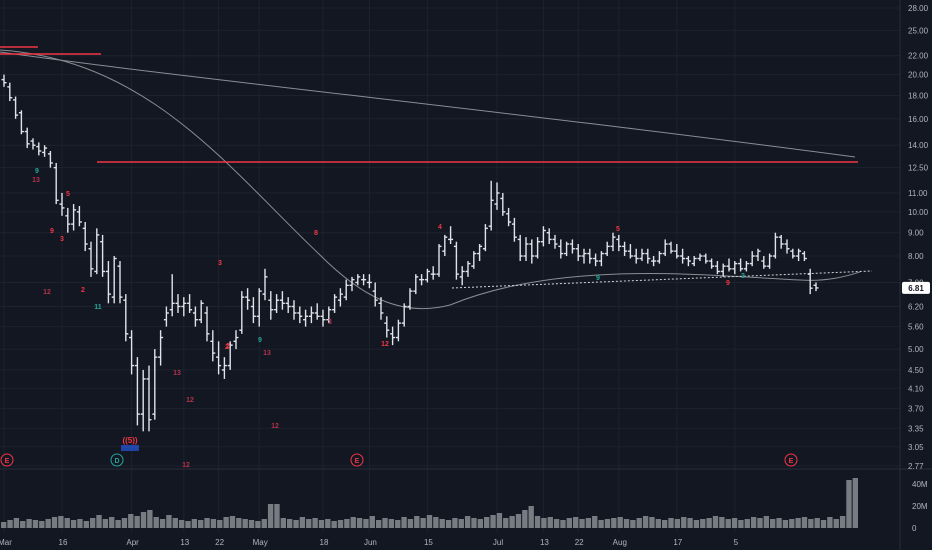  What do you see at coordinates (791, 461) in the screenshot?
I see `event-letter: E` at bounding box center [791, 461].